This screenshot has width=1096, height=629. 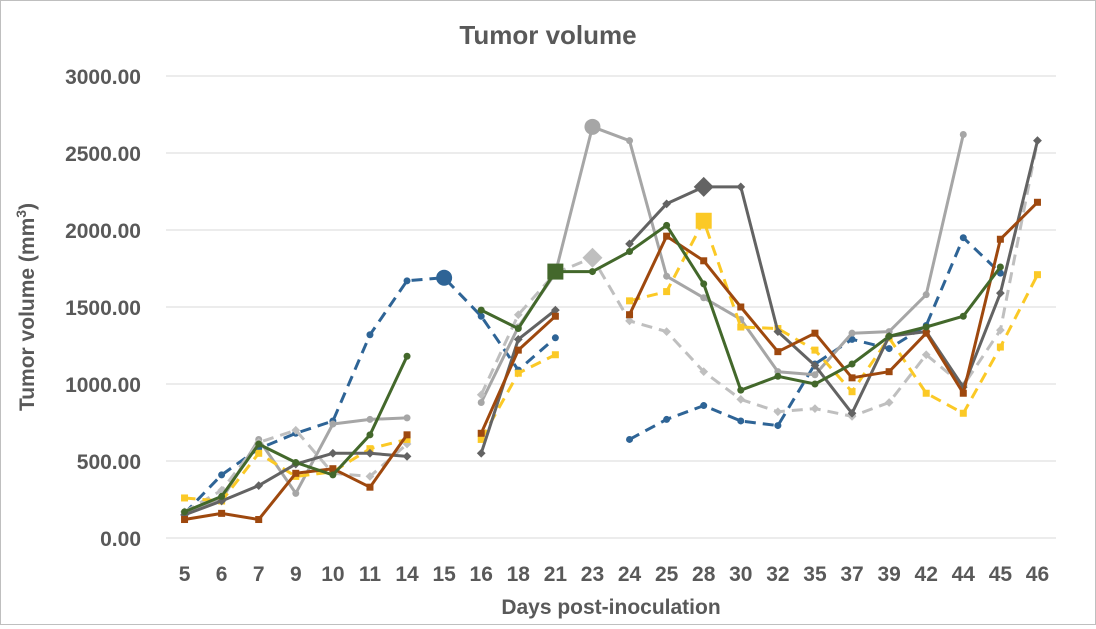 I want to click on y-tick-label: 1500.00, so click(x=103, y=308).